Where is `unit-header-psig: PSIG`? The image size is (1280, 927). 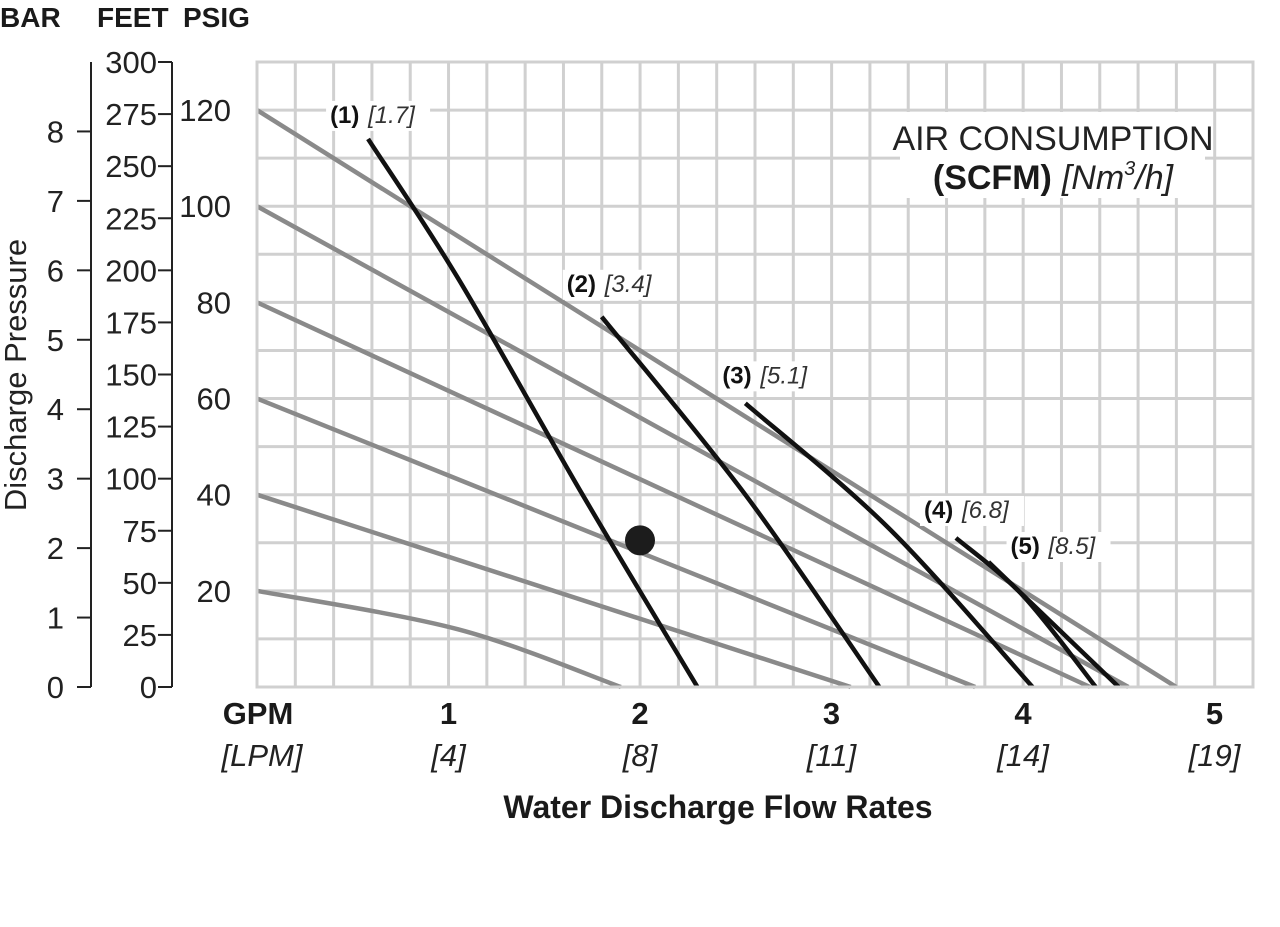
unit-header-psig: PSIG is located at coordinates (216, 17).